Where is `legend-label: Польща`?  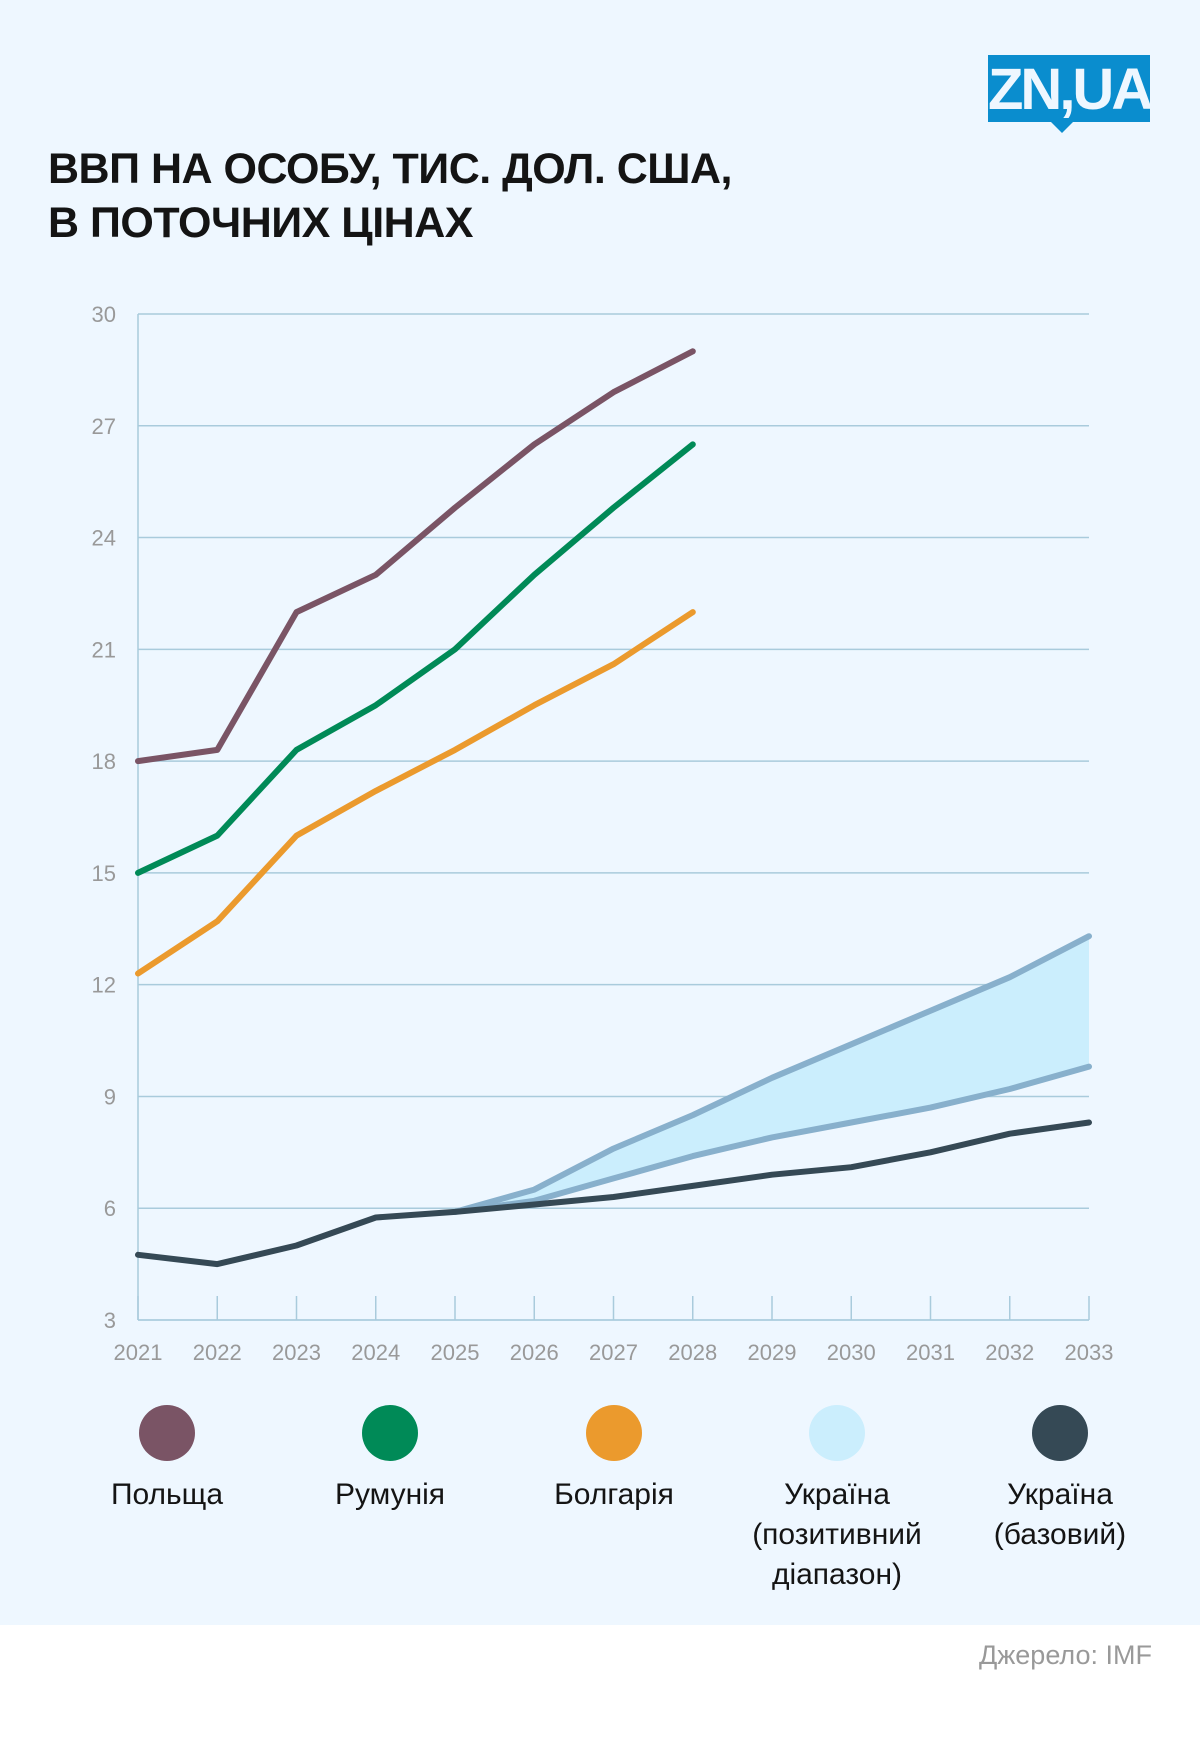 legend-label: Польща is located at coordinates (167, 1495).